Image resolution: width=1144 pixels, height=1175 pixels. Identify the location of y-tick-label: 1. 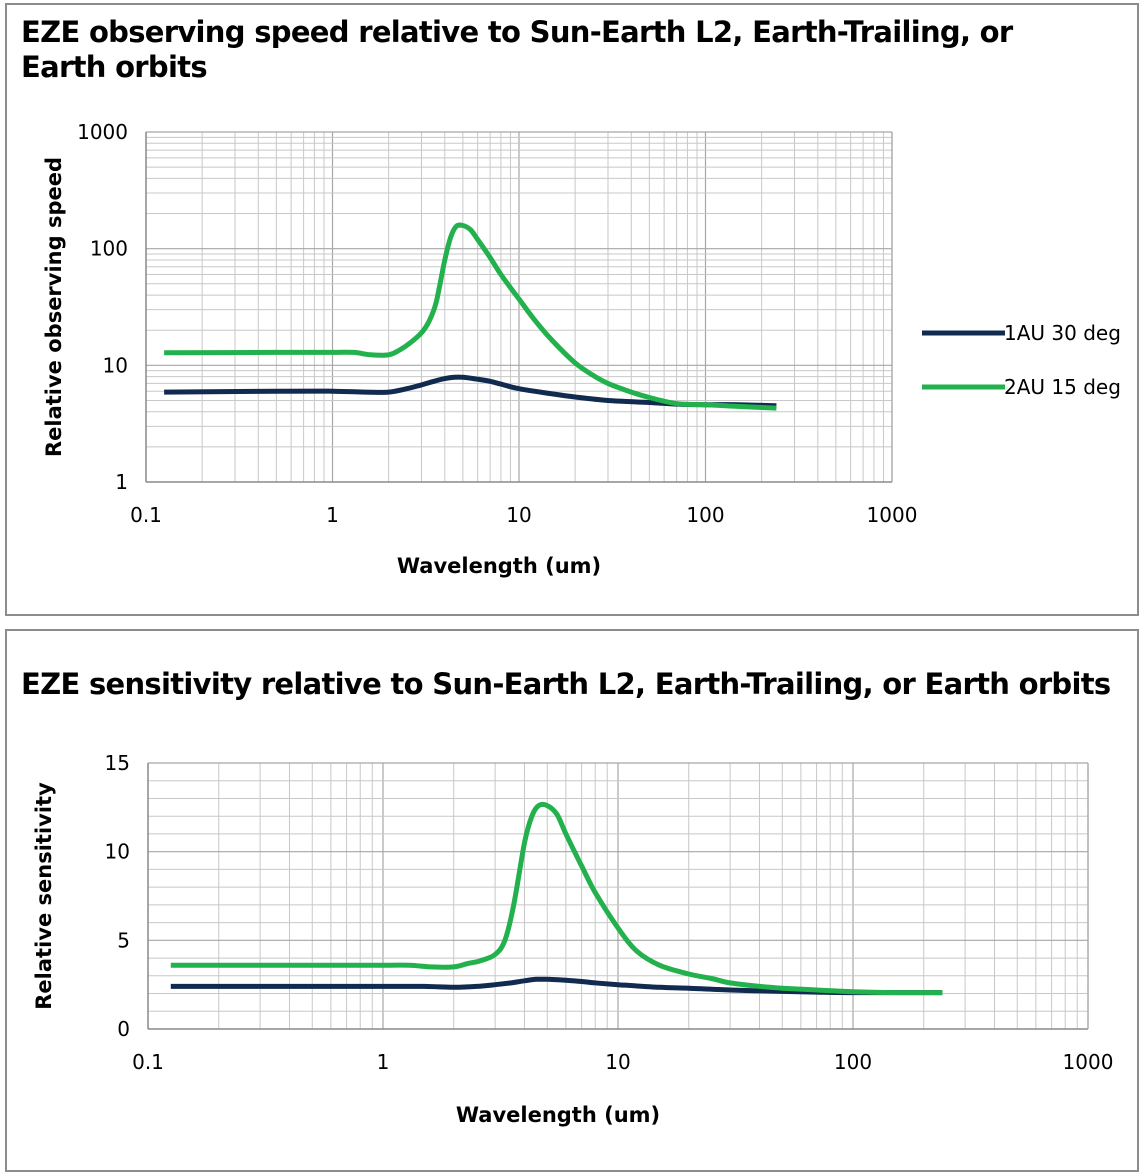
(121, 482).